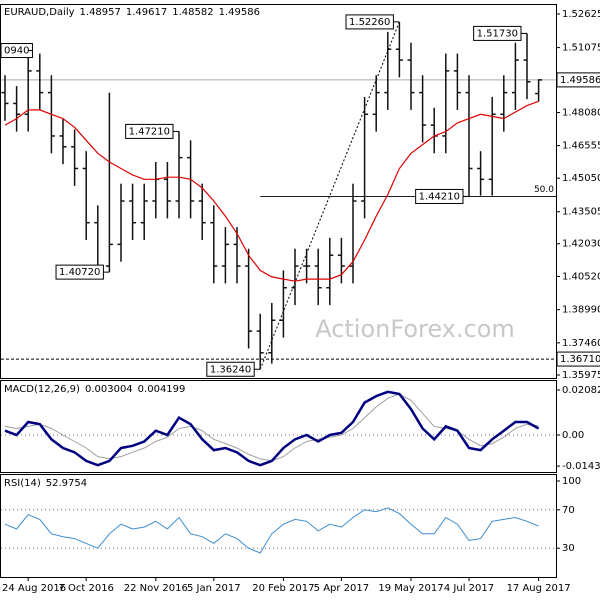  I want to click on y-tick-label: 1.40520, so click(581, 276).